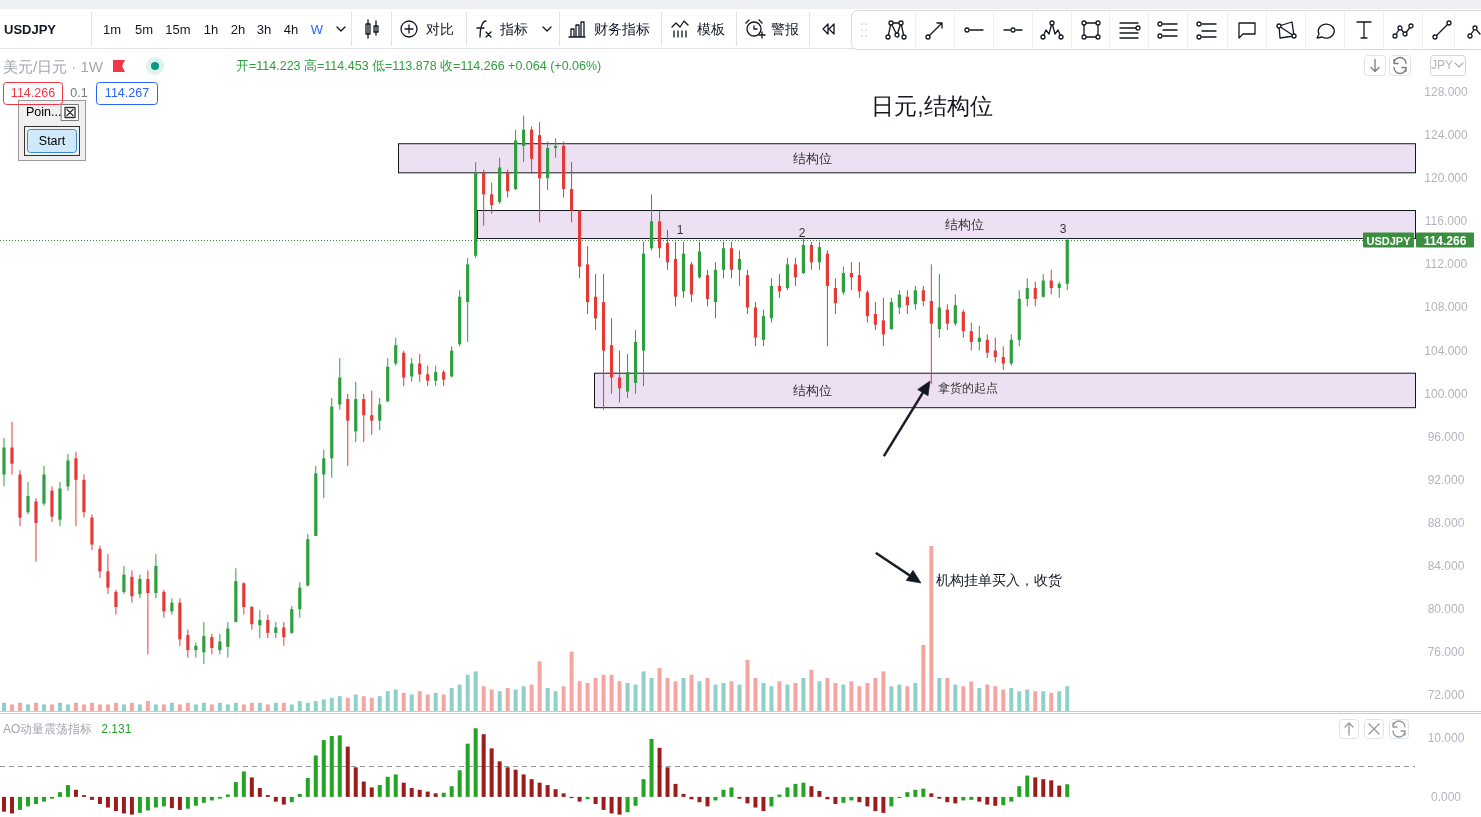 The image size is (1481, 817). What do you see at coordinates (1442, 65) in the screenshot?
I see `text: JPY` at bounding box center [1442, 65].